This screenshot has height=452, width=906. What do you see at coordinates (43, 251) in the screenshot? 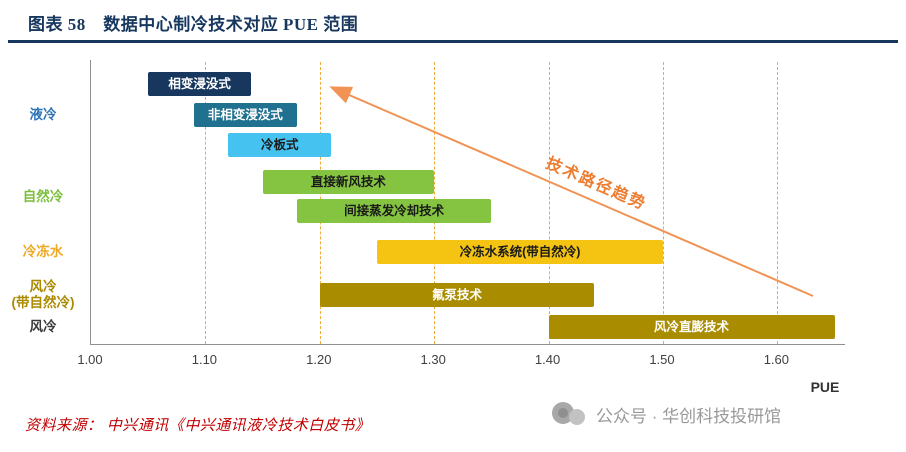
I see `category-label: 冷冻水` at bounding box center [43, 251].